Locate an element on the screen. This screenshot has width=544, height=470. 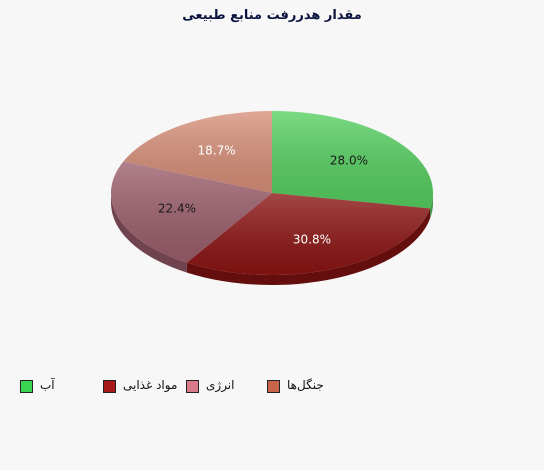
legend-swatch-forests is located at coordinates (273, 386).